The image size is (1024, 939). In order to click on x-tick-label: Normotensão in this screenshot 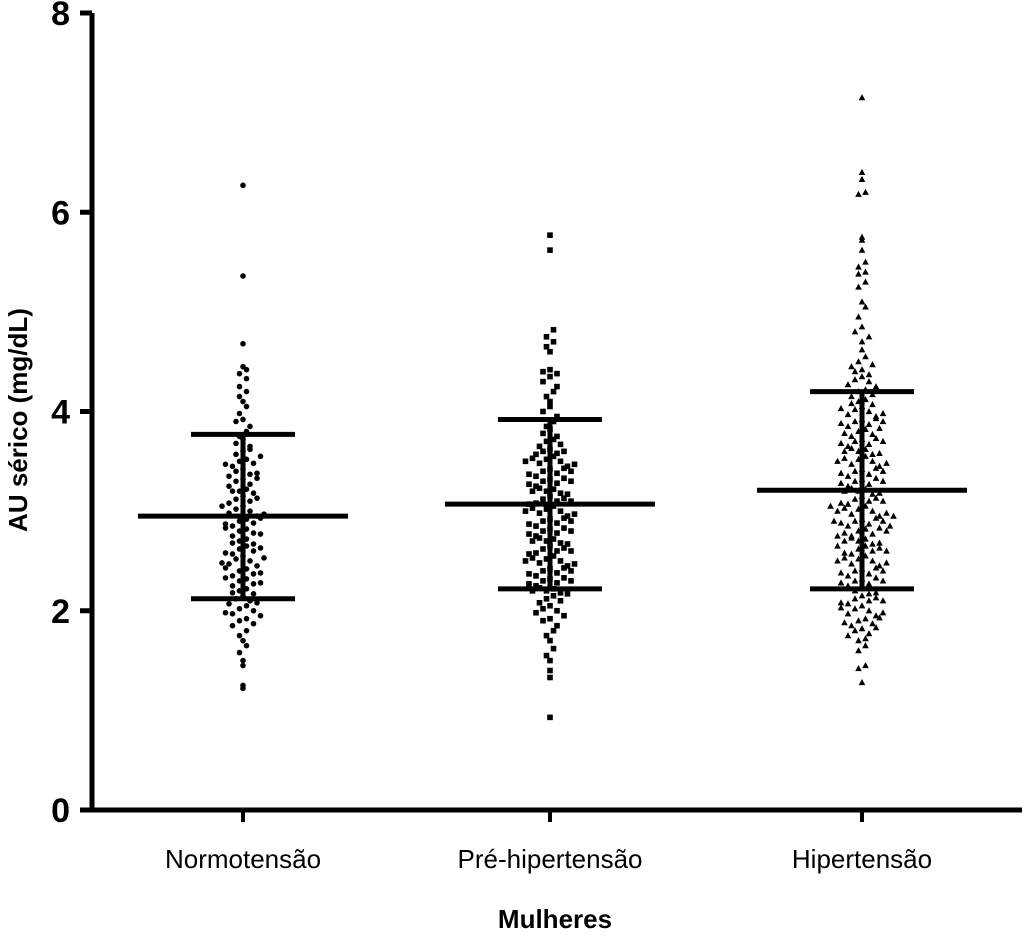, I will do `click(243, 859)`.